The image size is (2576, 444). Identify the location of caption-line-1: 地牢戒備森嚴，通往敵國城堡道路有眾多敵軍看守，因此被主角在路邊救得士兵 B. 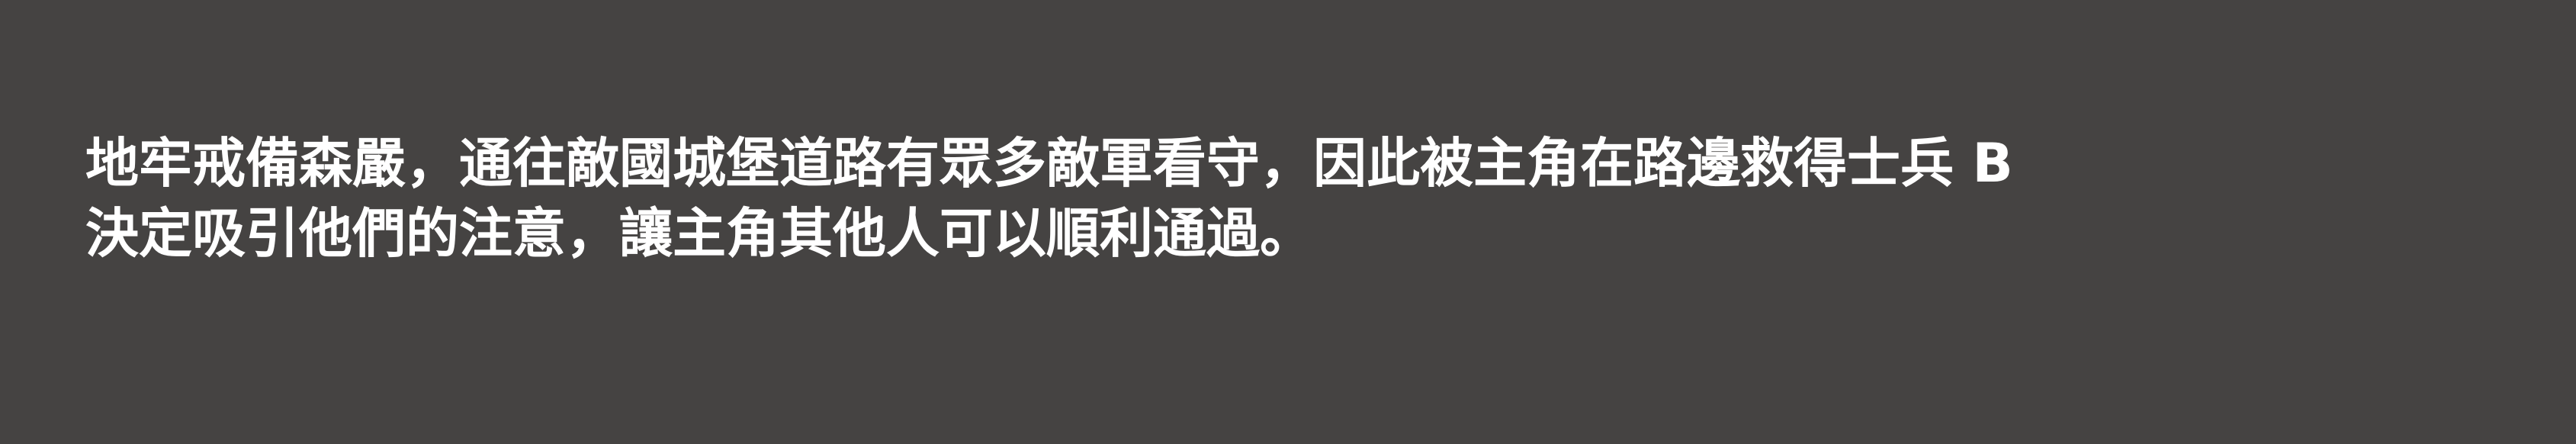
(1049, 163).